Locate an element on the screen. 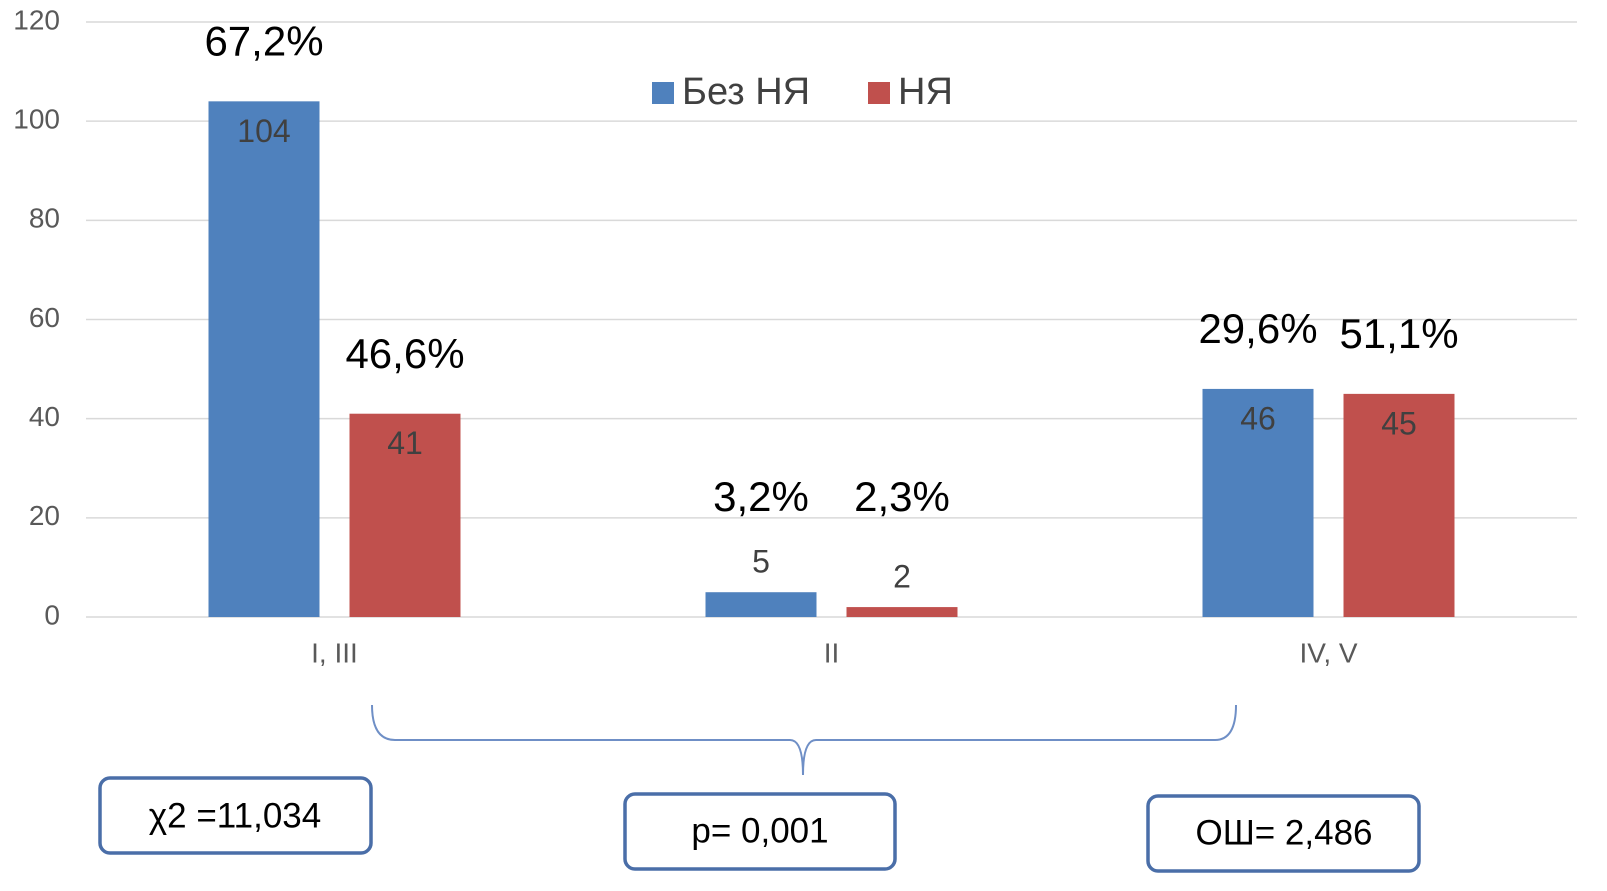 This screenshot has height=891, width=1607. y-tick-label: 100 is located at coordinates (36, 119).